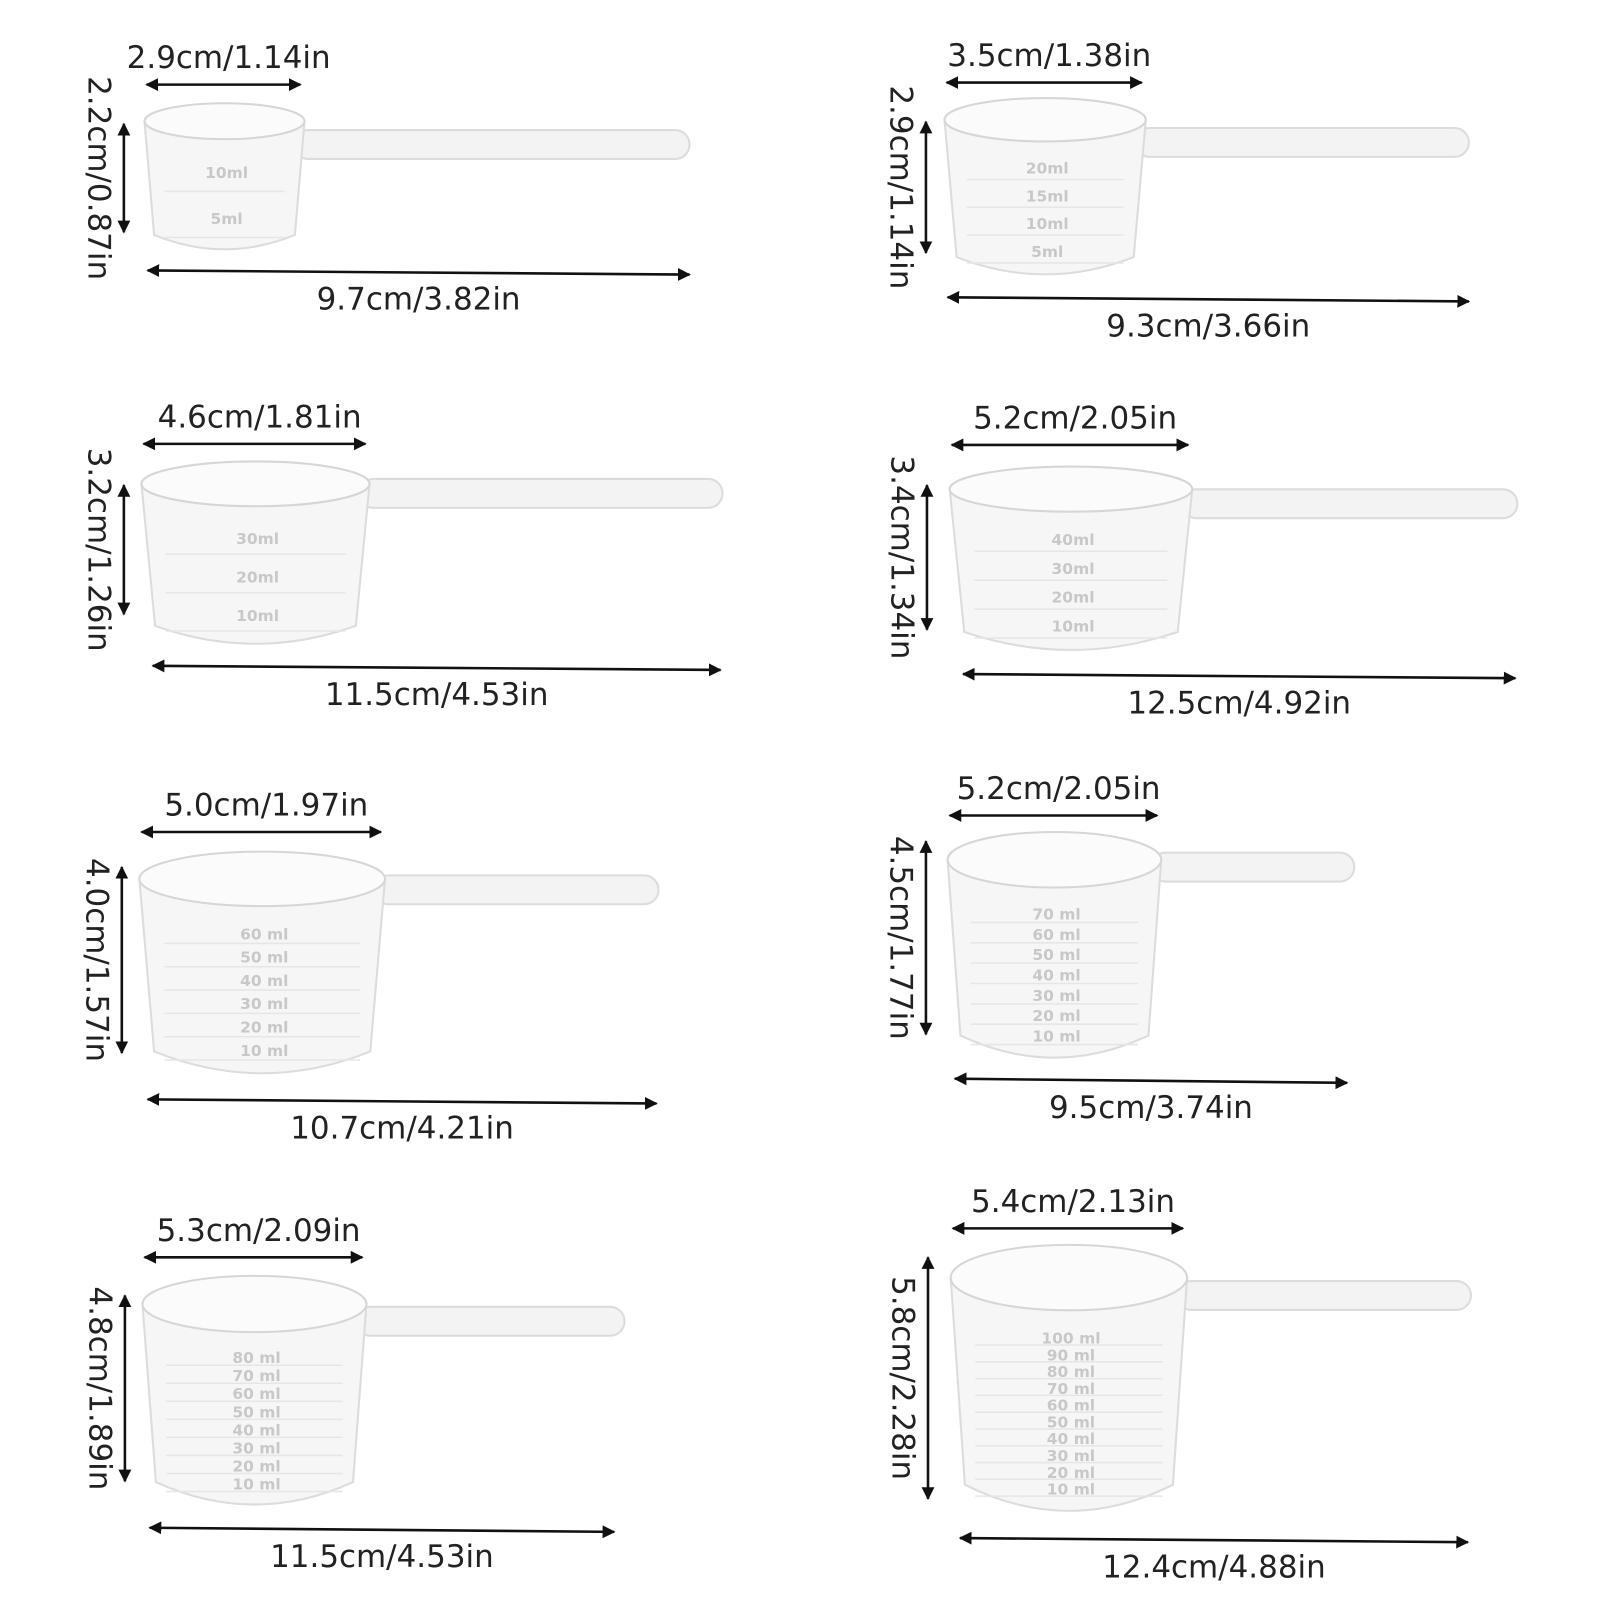 The width and height of the screenshot is (1600, 1600). What do you see at coordinates (96, 960) in the screenshot?
I see `height-label: 4.0cm/1.57in` at bounding box center [96, 960].